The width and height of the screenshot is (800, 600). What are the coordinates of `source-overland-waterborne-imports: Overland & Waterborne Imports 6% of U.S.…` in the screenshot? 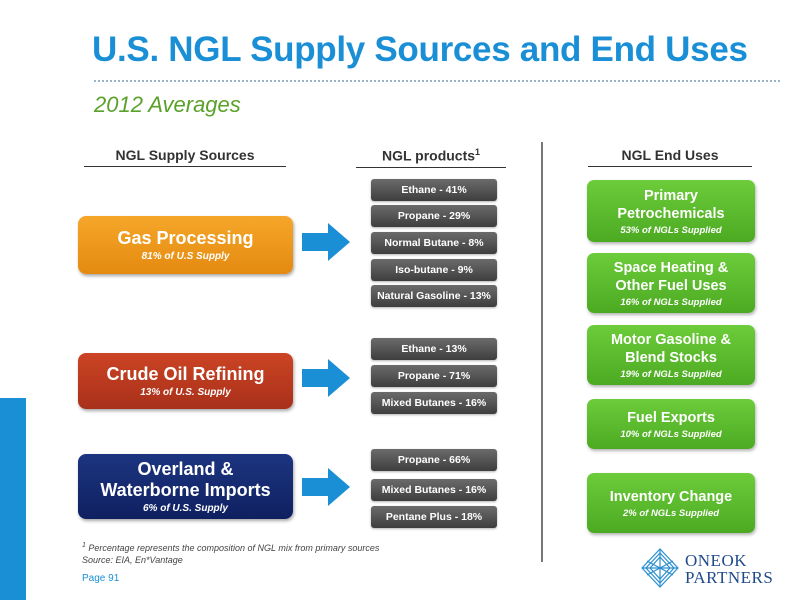 It's located at (185, 486).